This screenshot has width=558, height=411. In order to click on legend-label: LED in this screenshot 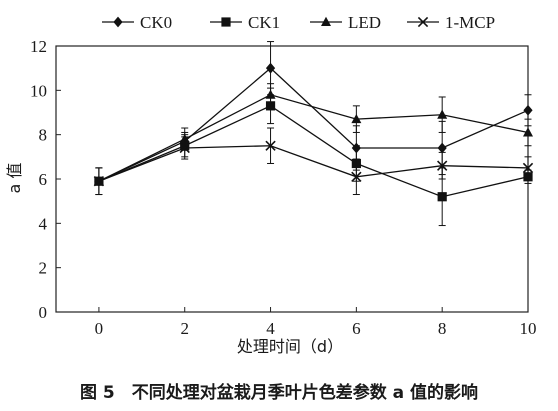, I will do `click(364, 22)`.